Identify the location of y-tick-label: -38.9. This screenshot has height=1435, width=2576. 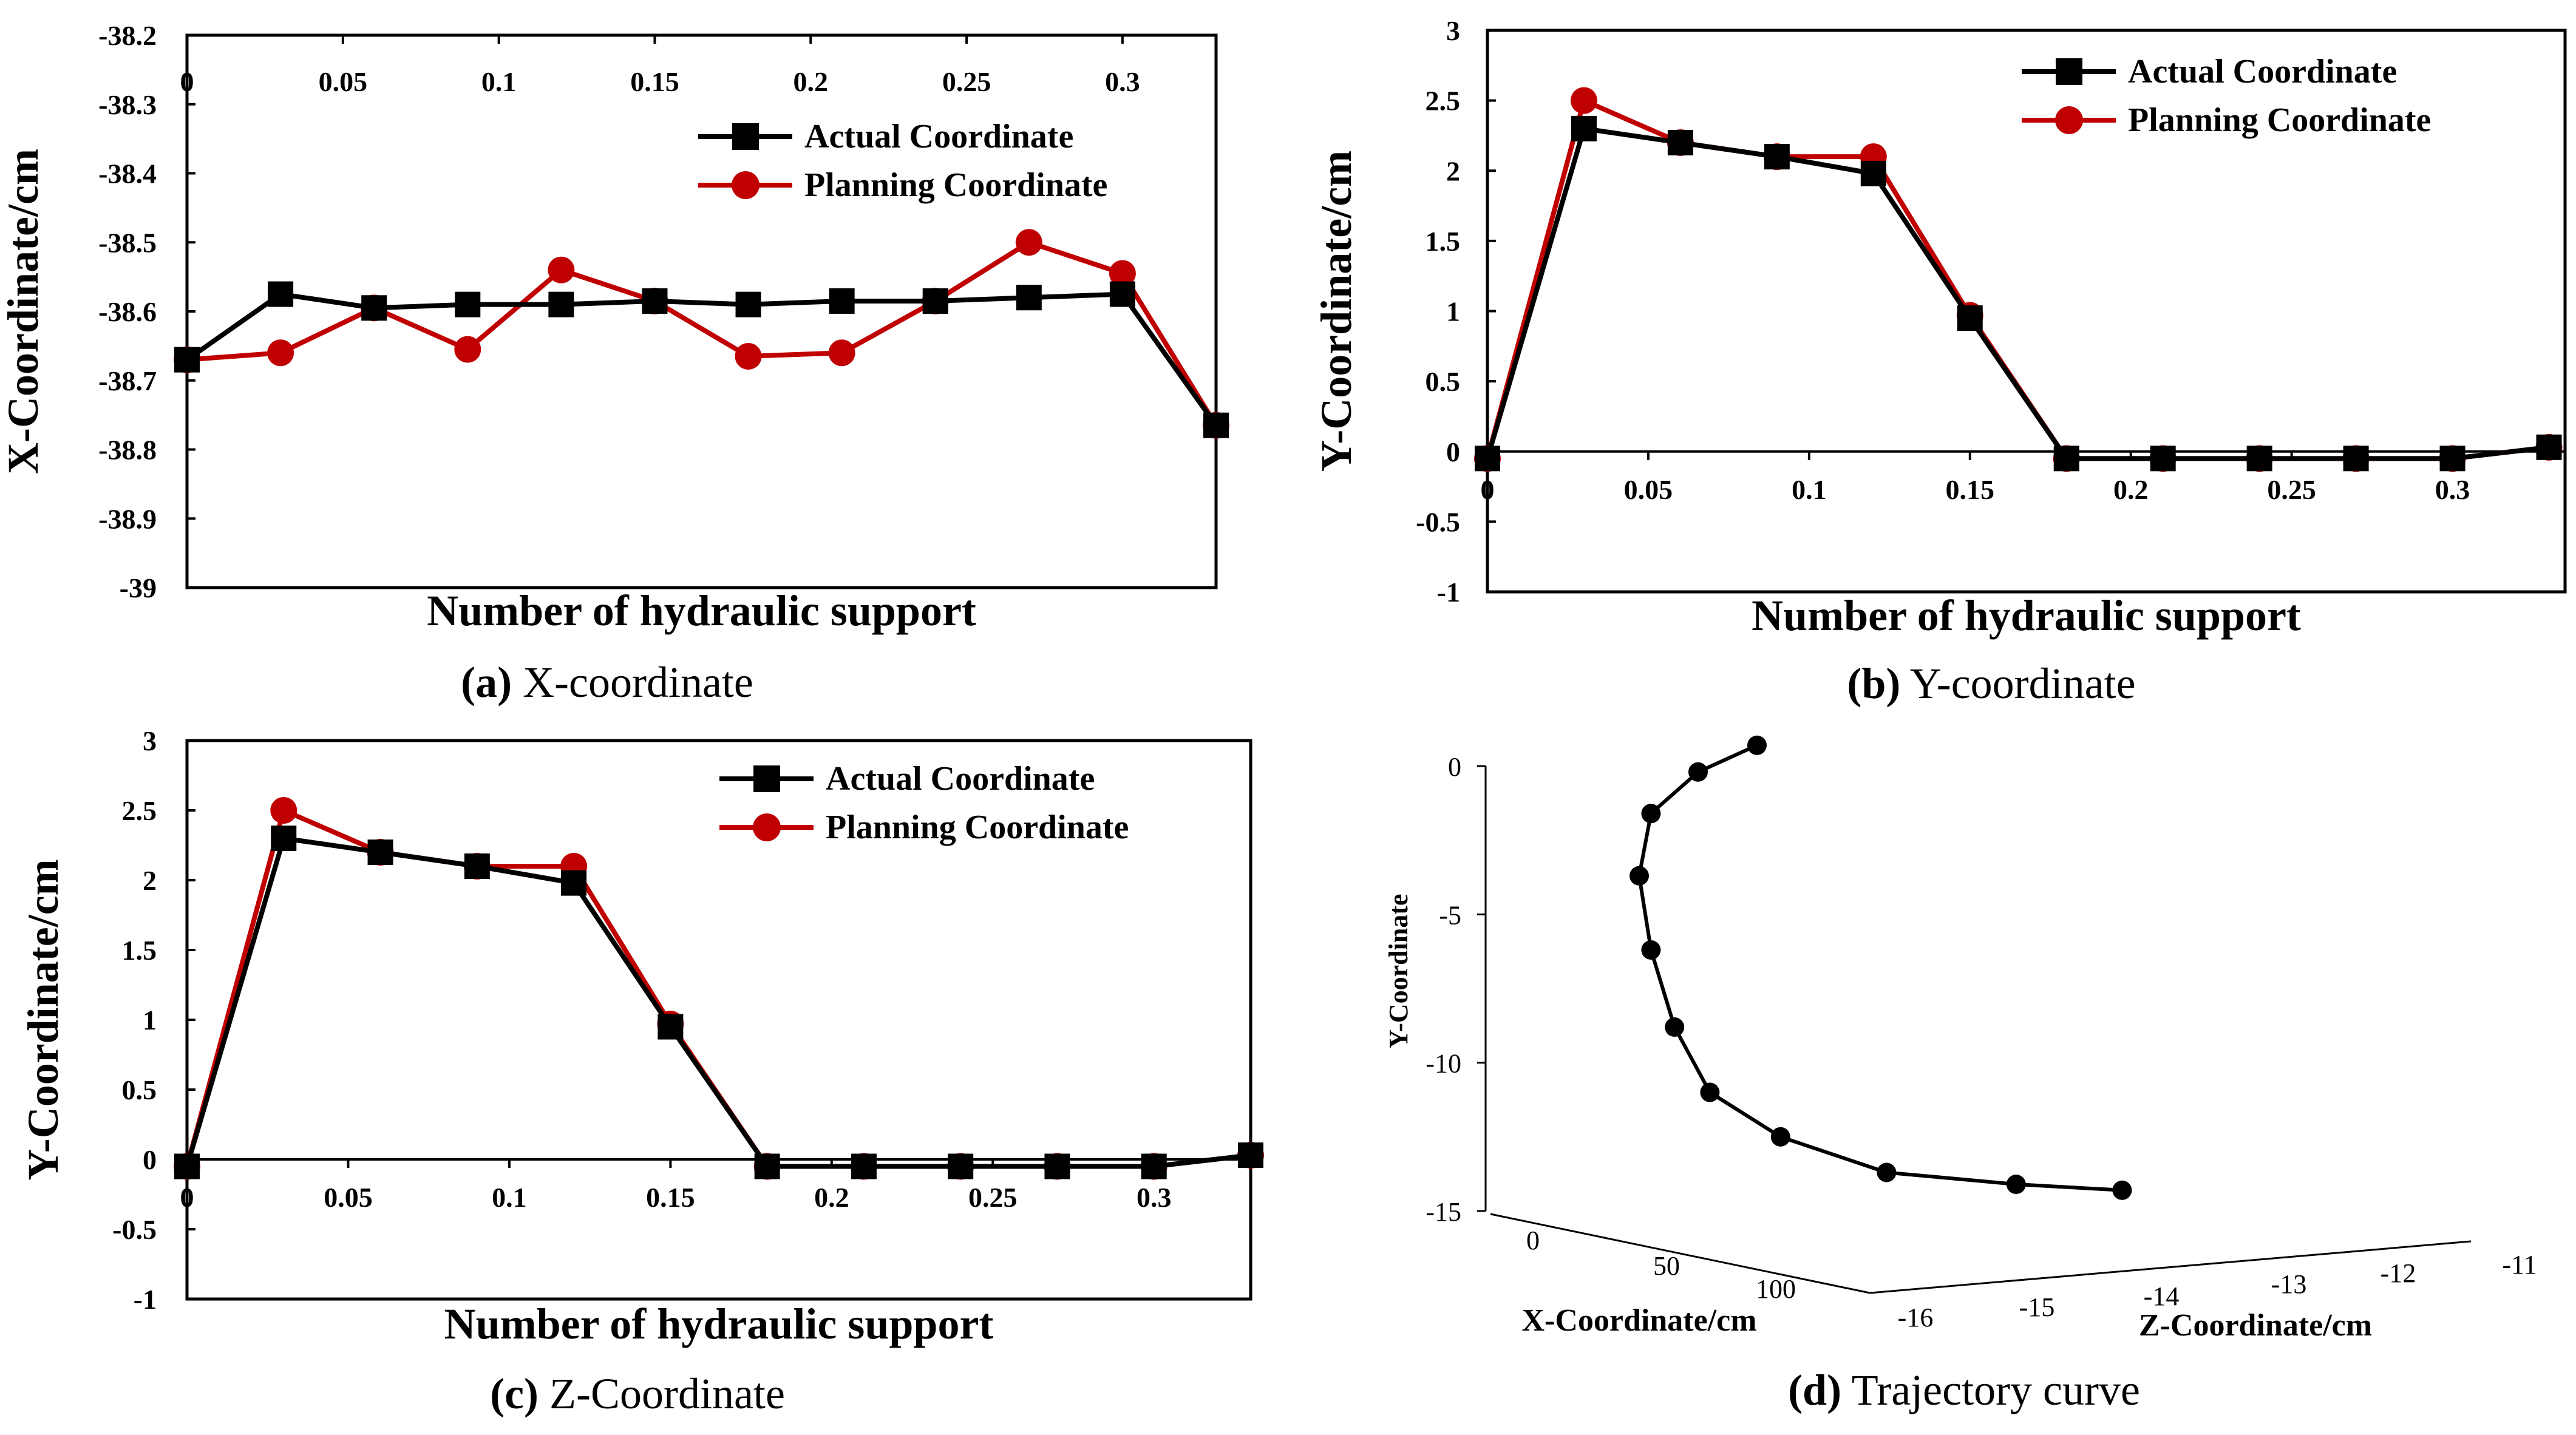
(127, 518).